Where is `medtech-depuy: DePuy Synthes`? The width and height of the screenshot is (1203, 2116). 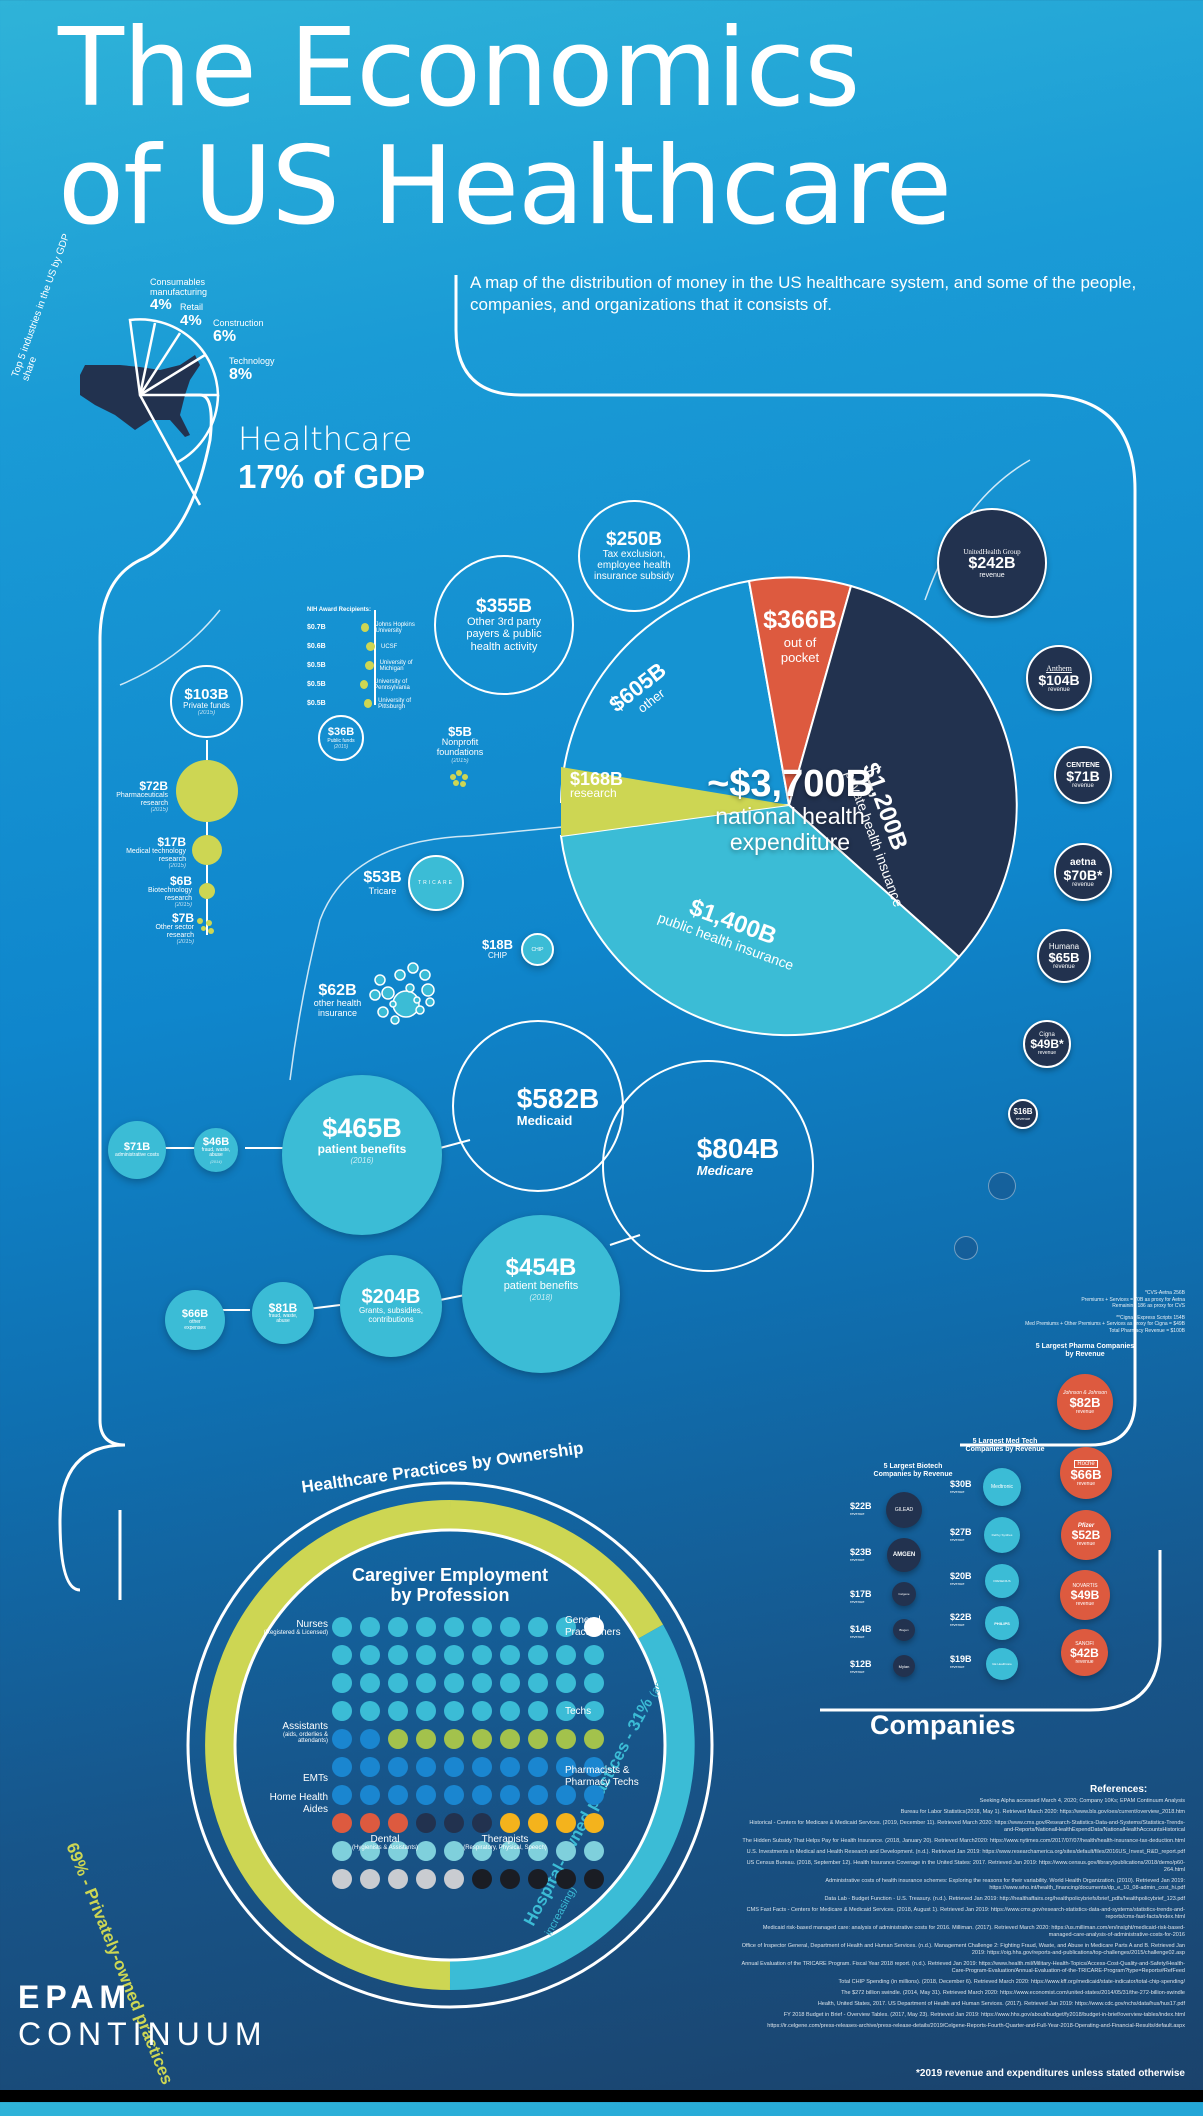 medtech-depuy: DePuy Synthes is located at coordinates (1002, 1535).